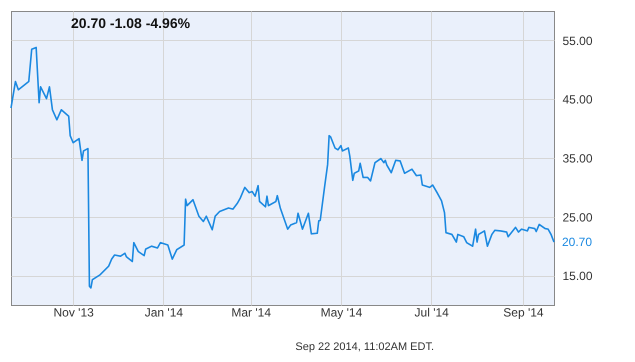 The image size is (635, 362). I want to click on x-tick-label: Sep '14, so click(523, 313).